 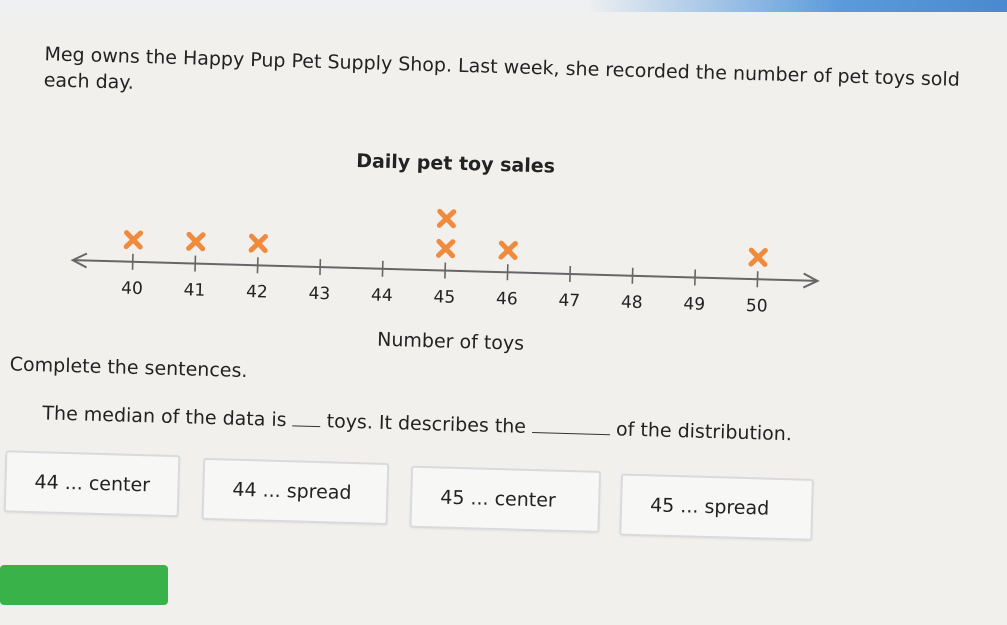 I want to click on answer-option-4-label: 45 ... spread, so click(x=710, y=506).